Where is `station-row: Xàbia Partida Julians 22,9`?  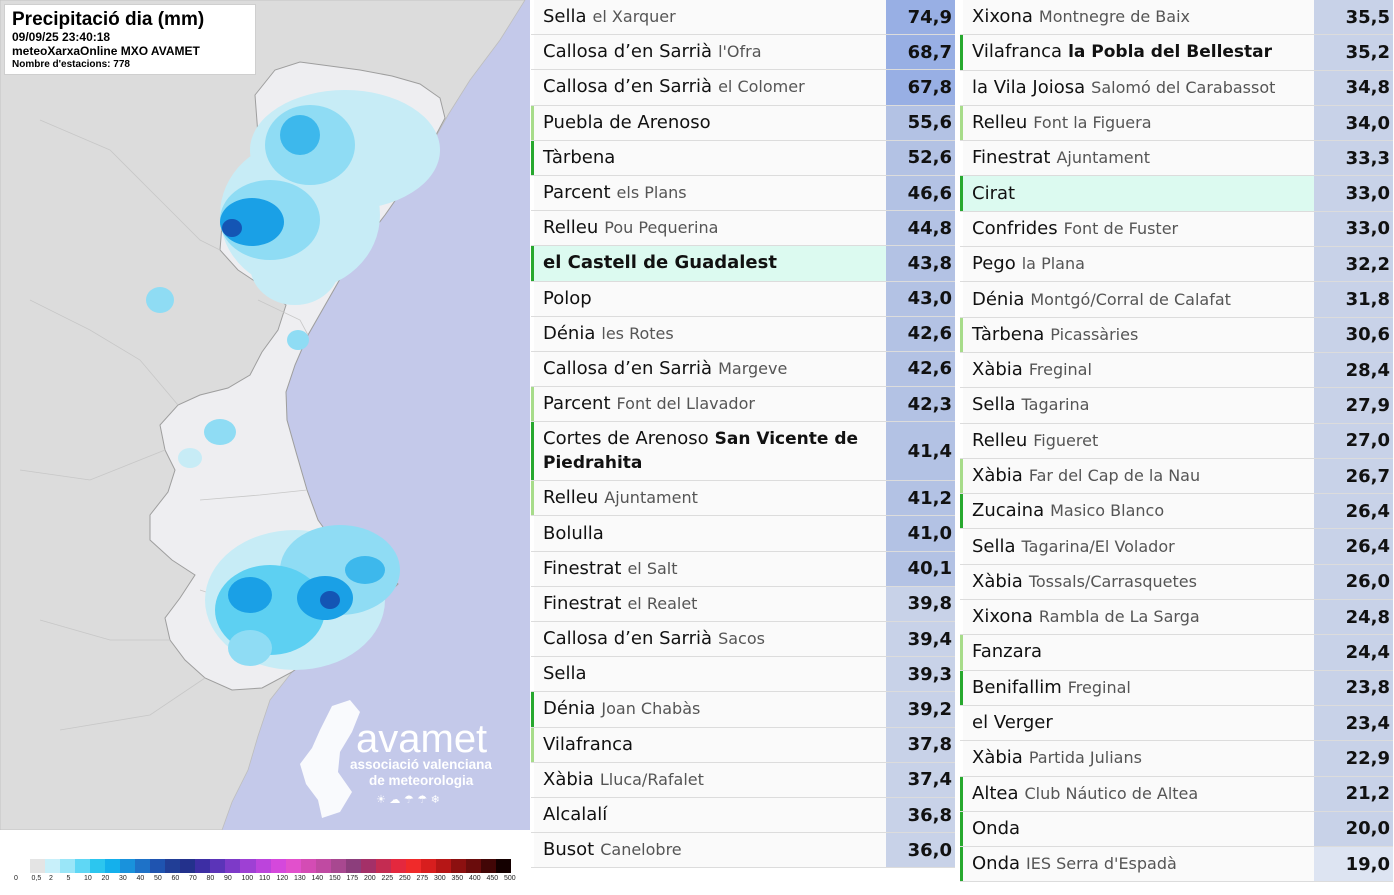 station-row: Xàbia Partida Julians 22,9 is located at coordinates (1176, 759).